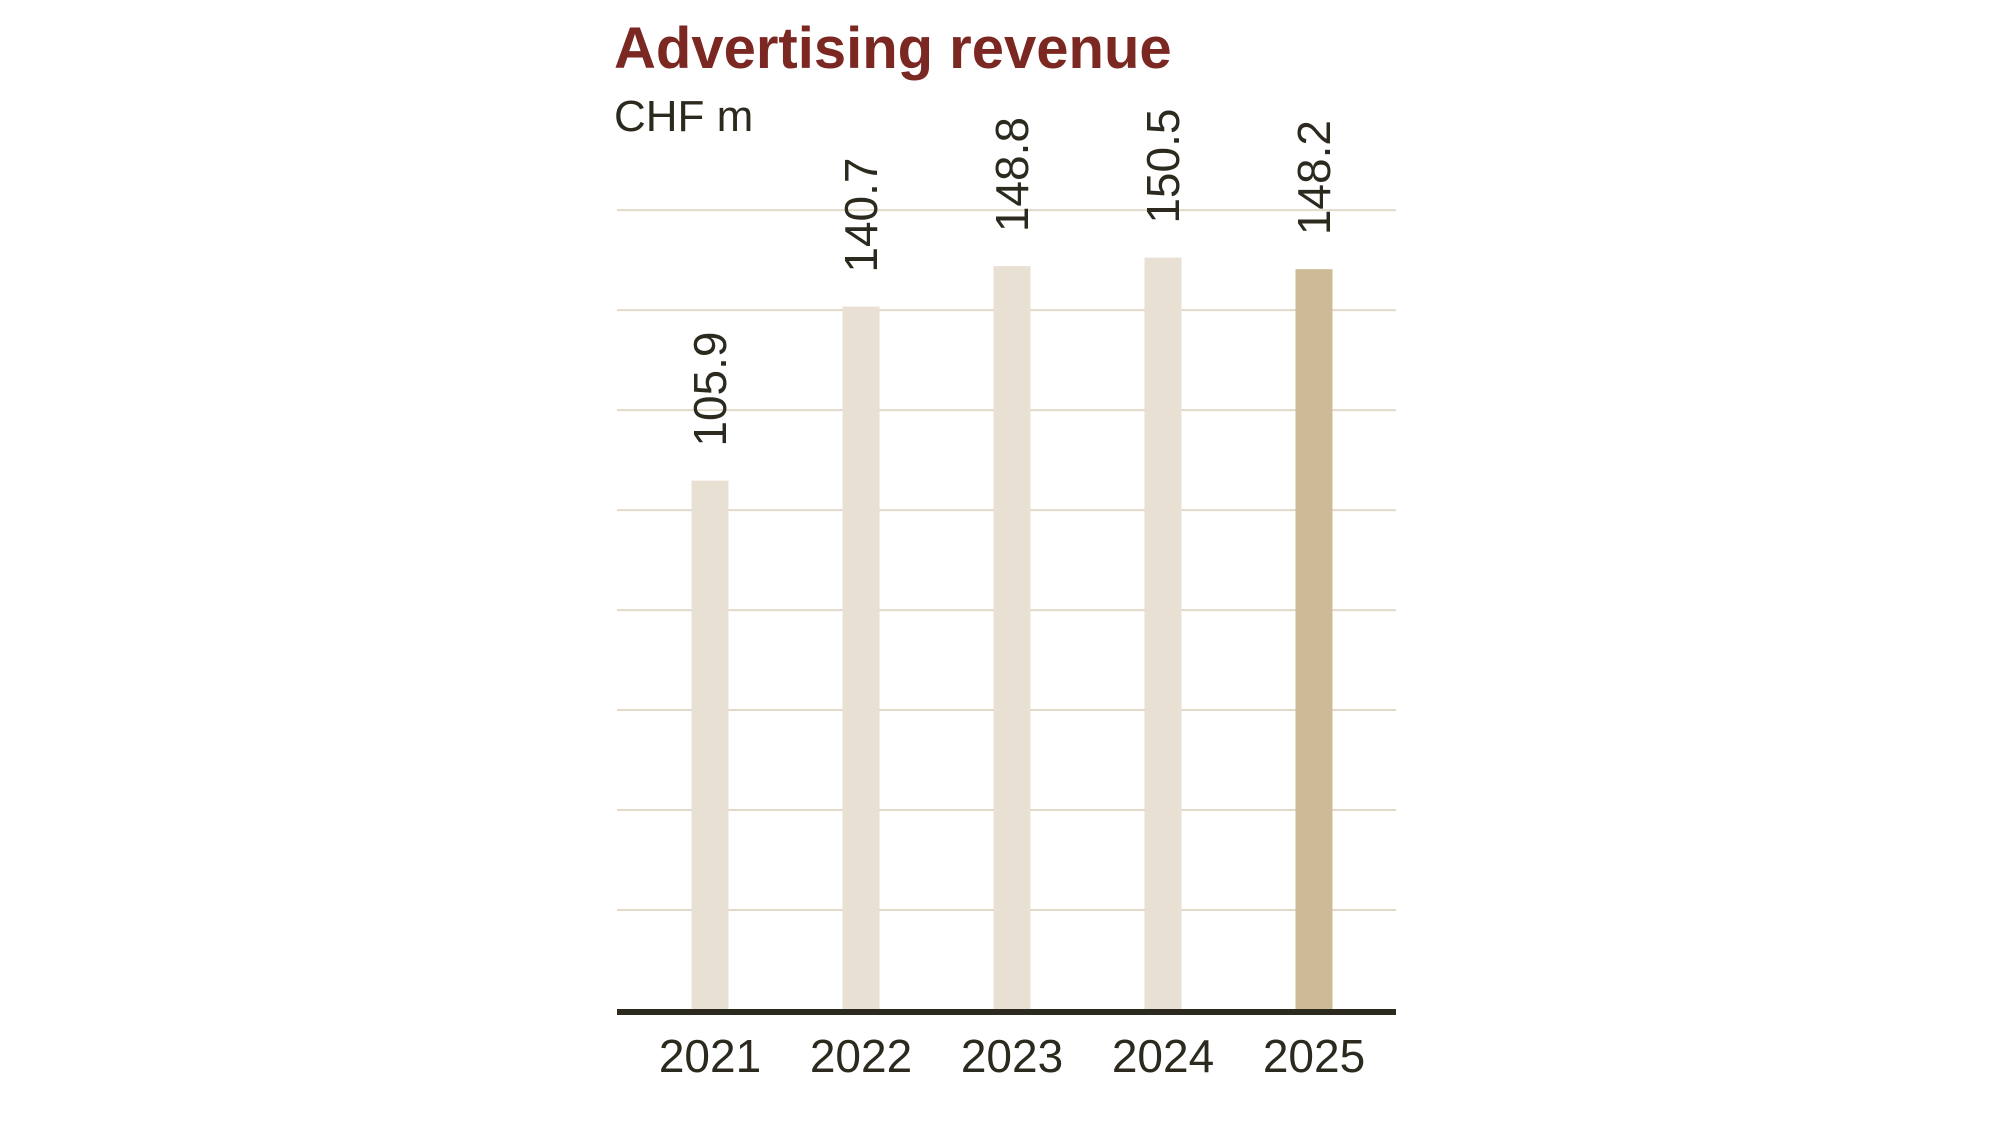 This screenshot has width=2000, height=1125. I want to click on value-label-2023: 148.8, so click(1012, 174).